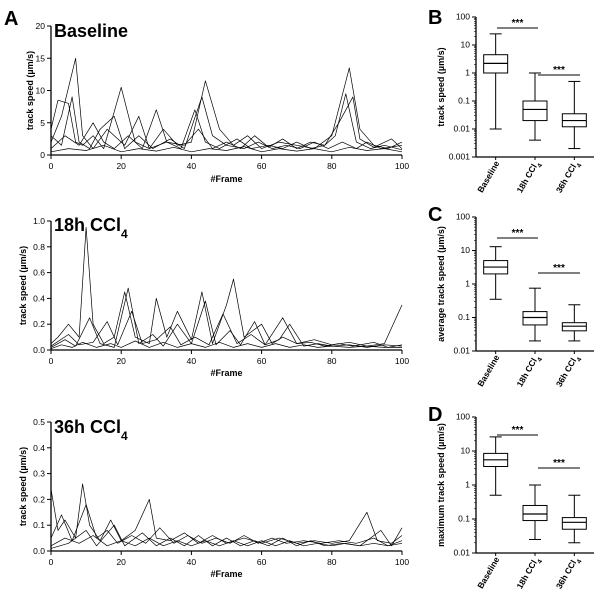 This screenshot has width=600, height=592. What do you see at coordinates (42, 155) in the screenshot?
I see `y-tick-label: 0` at bounding box center [42, 155].